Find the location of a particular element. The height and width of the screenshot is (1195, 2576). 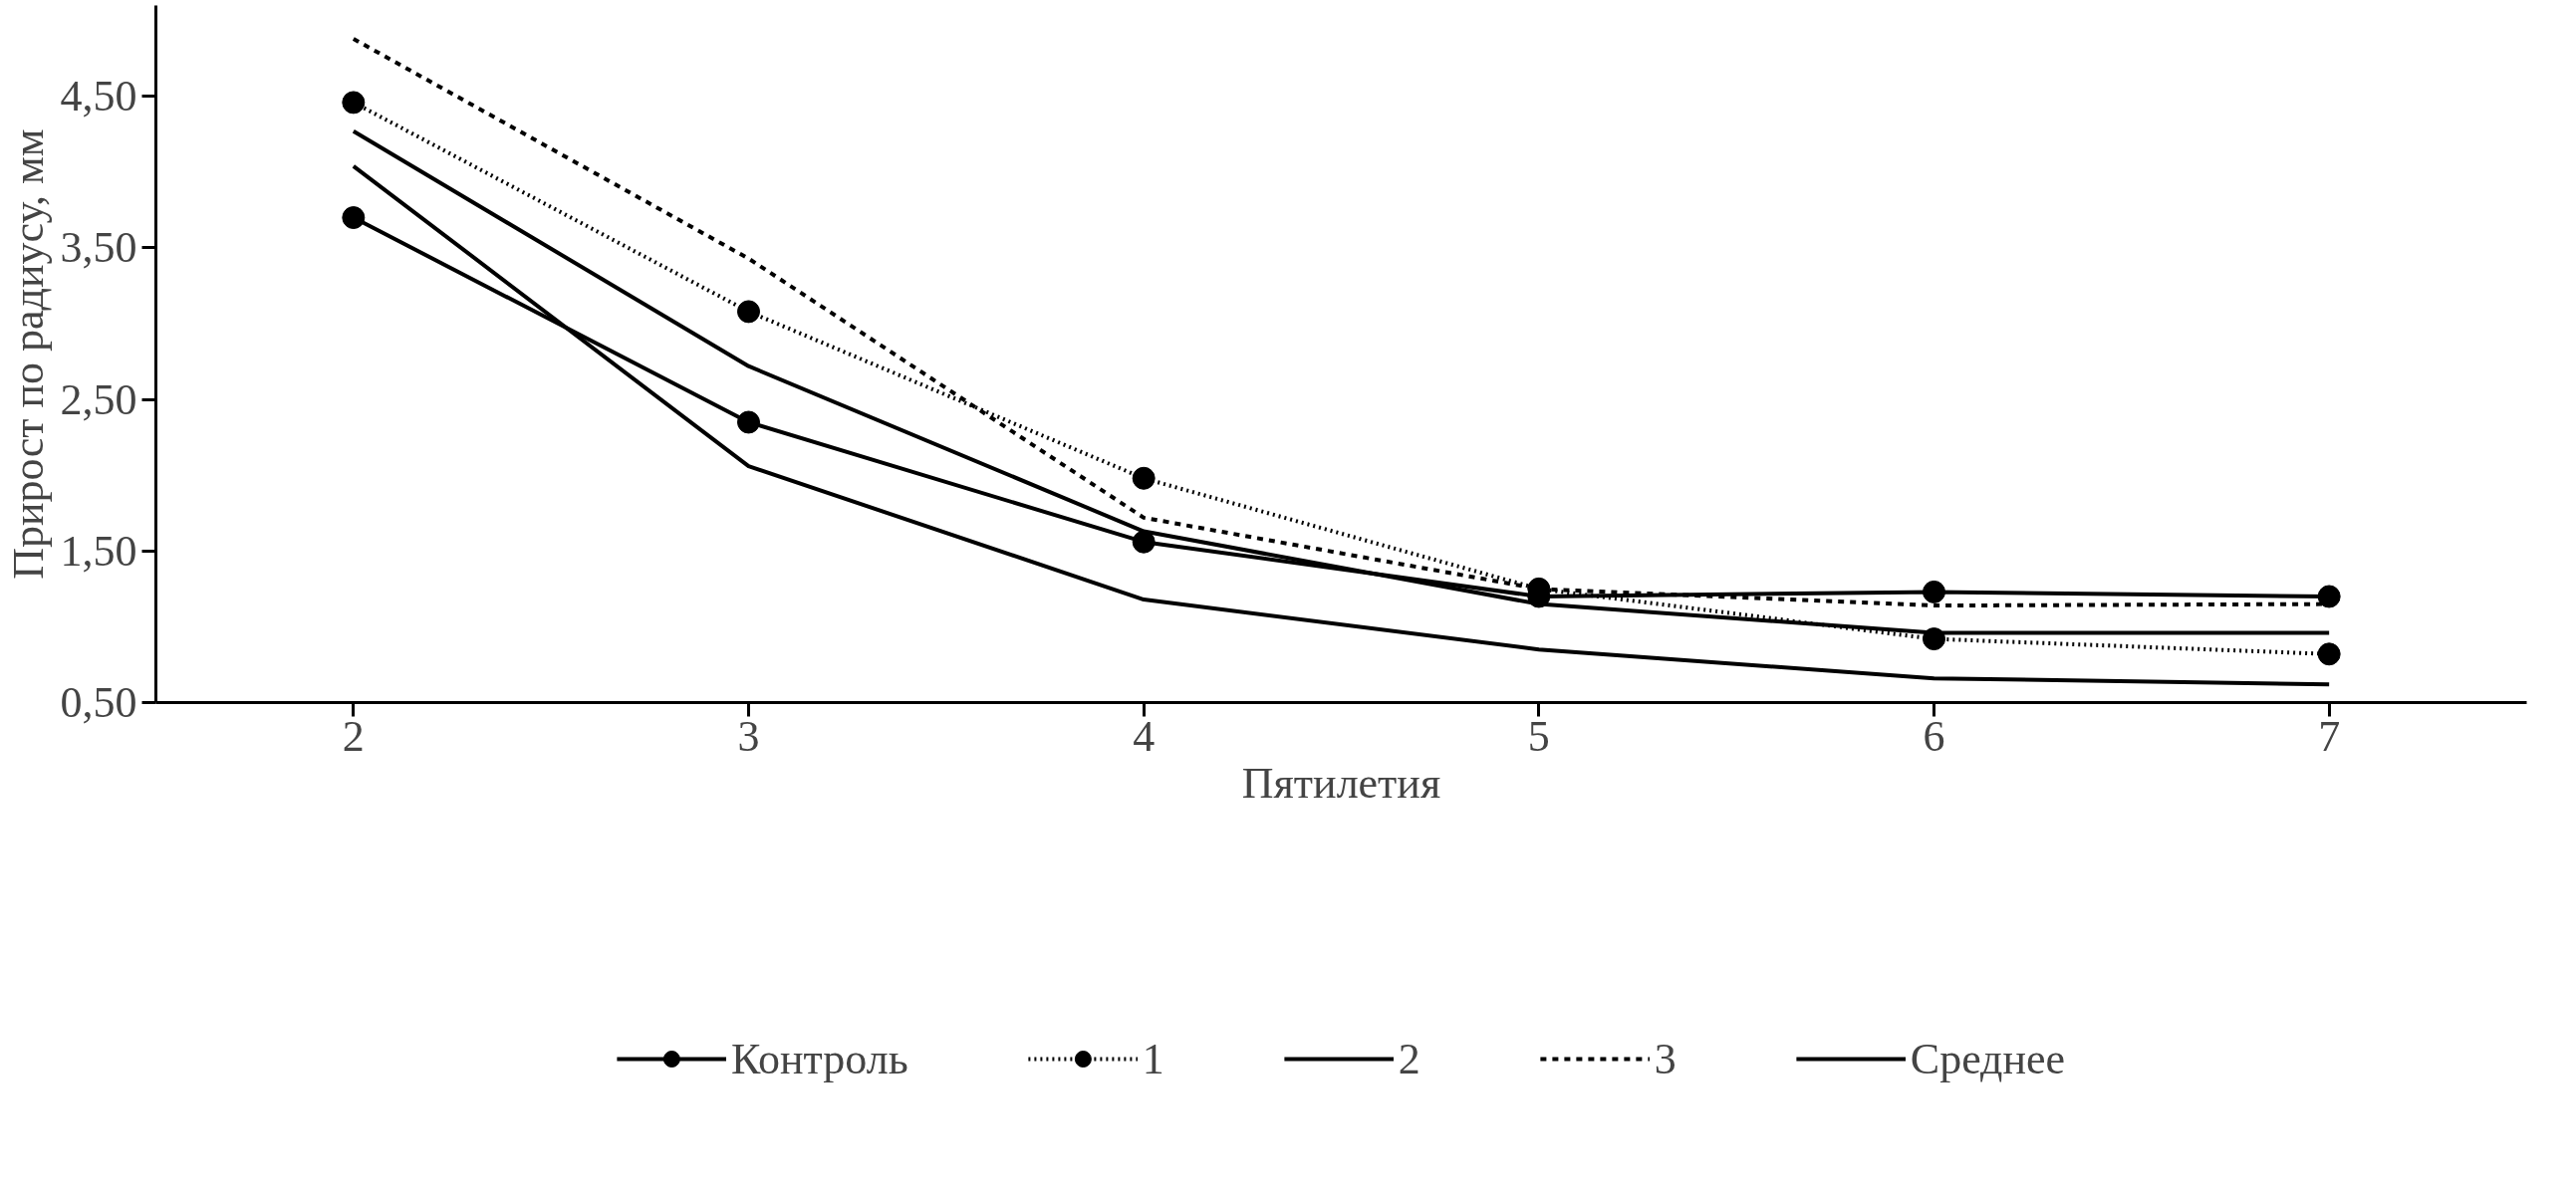

x-tick-label: 6 is located at coordinates (1934, 736).